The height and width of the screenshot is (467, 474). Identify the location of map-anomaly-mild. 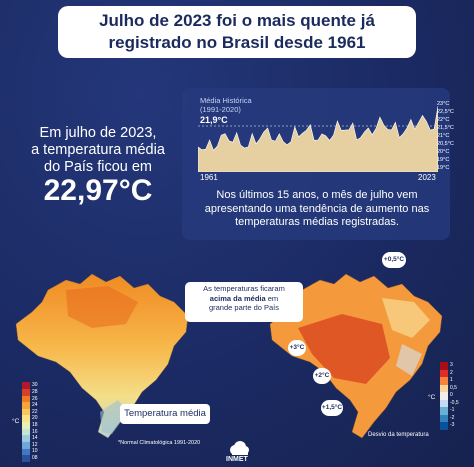
(406, 318).